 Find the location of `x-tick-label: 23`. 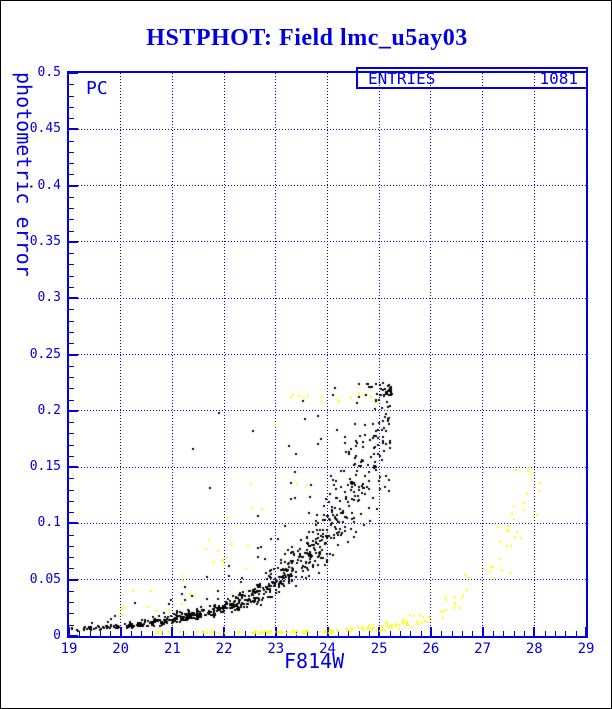

x-tick-label: 23 is located at coordinates (276, 649).